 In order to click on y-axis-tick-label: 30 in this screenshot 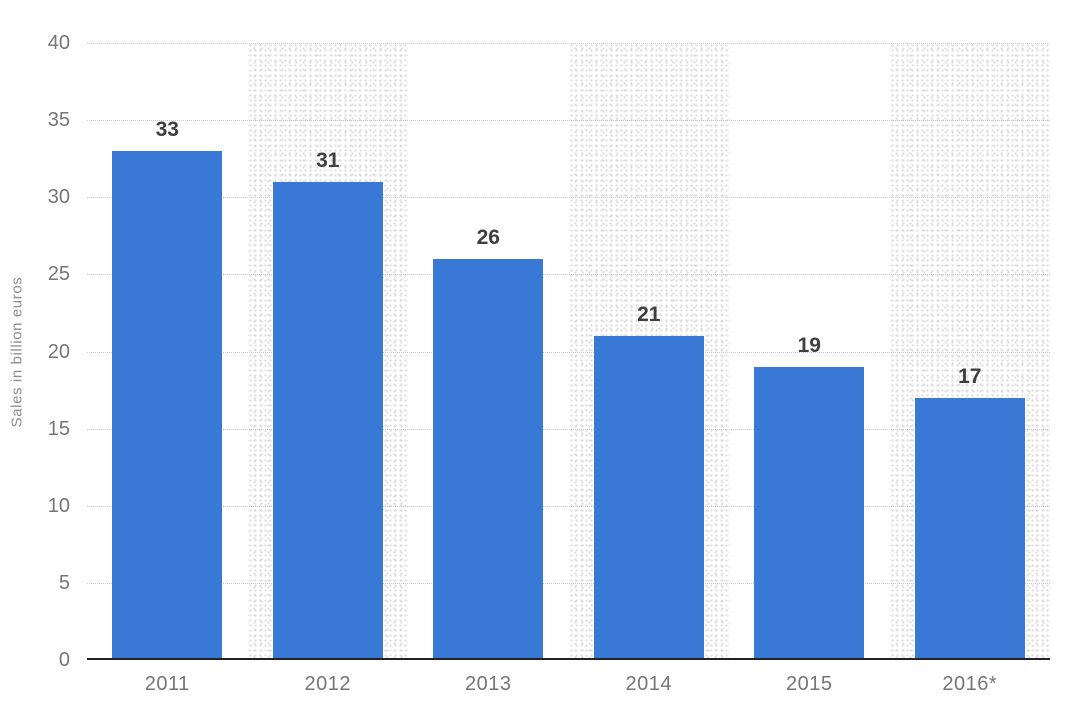, I will do `click(58, 197)`.